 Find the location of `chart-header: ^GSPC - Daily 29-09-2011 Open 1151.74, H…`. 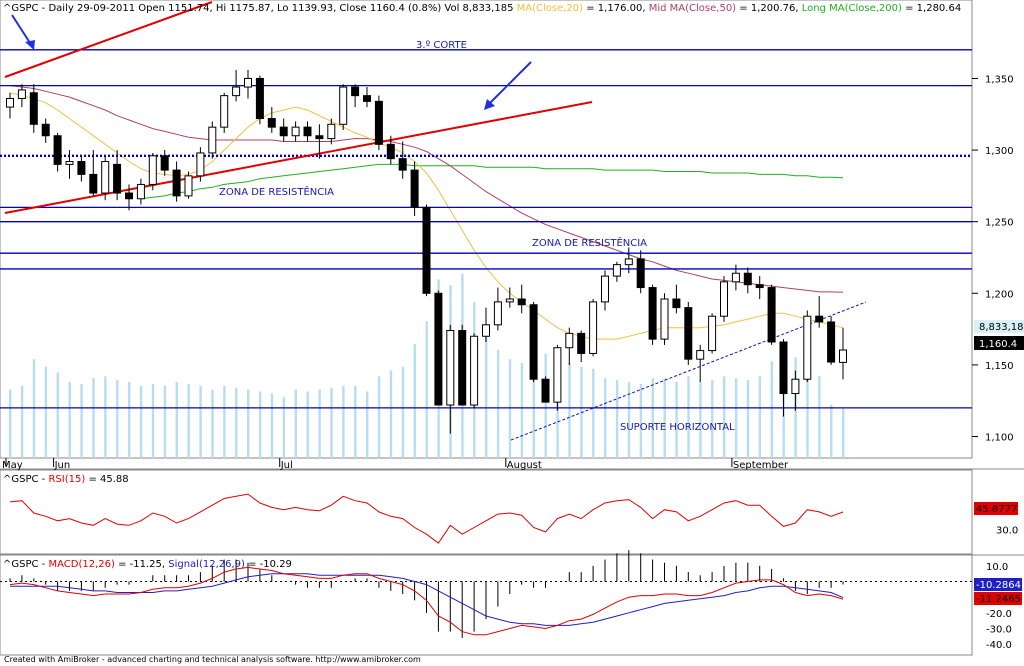

chart-header: ^GSPC - Daily 29-09-2011 Open 1151.74, H… is located at coordinates (482, 8).